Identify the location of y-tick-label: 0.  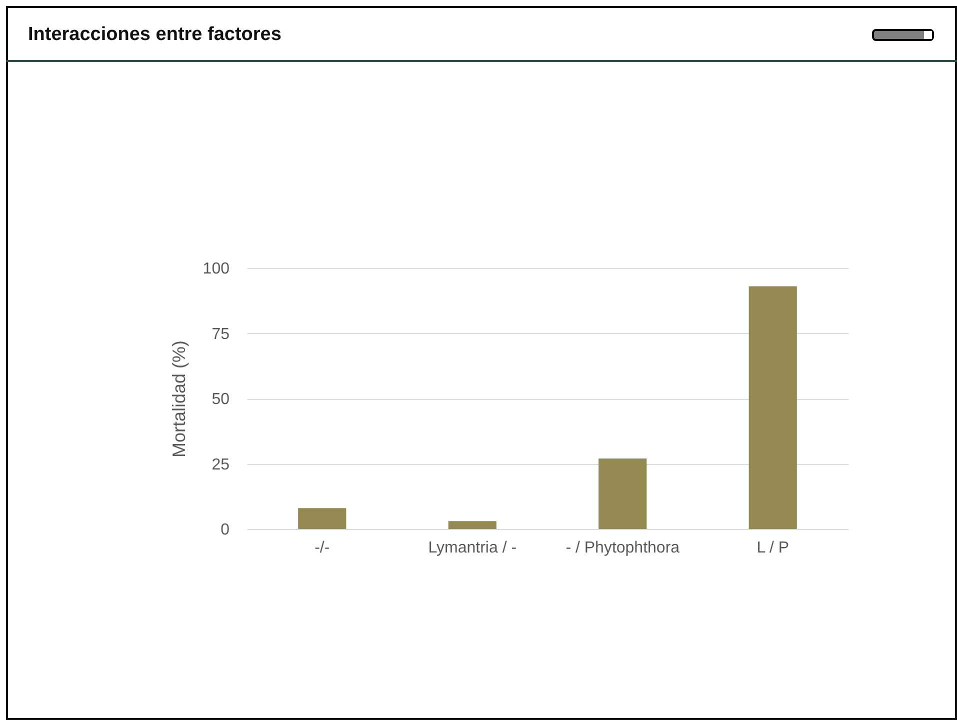
(225, 530).